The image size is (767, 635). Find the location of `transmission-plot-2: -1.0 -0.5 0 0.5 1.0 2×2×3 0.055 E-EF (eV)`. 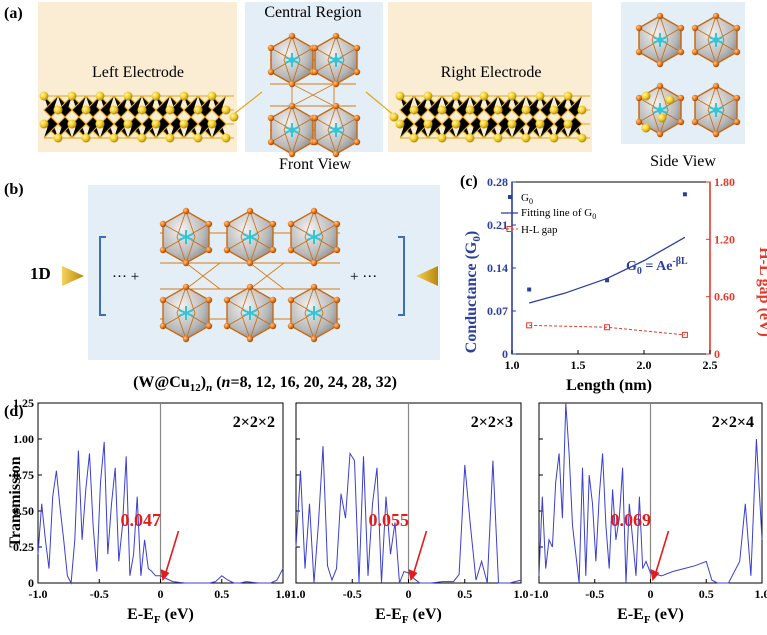

transmission-plot-2: -1.0 -0.5 0 0.5 1.0 2×2×3 0.055 E-EF (eV) is located at coordinates (408, 514).